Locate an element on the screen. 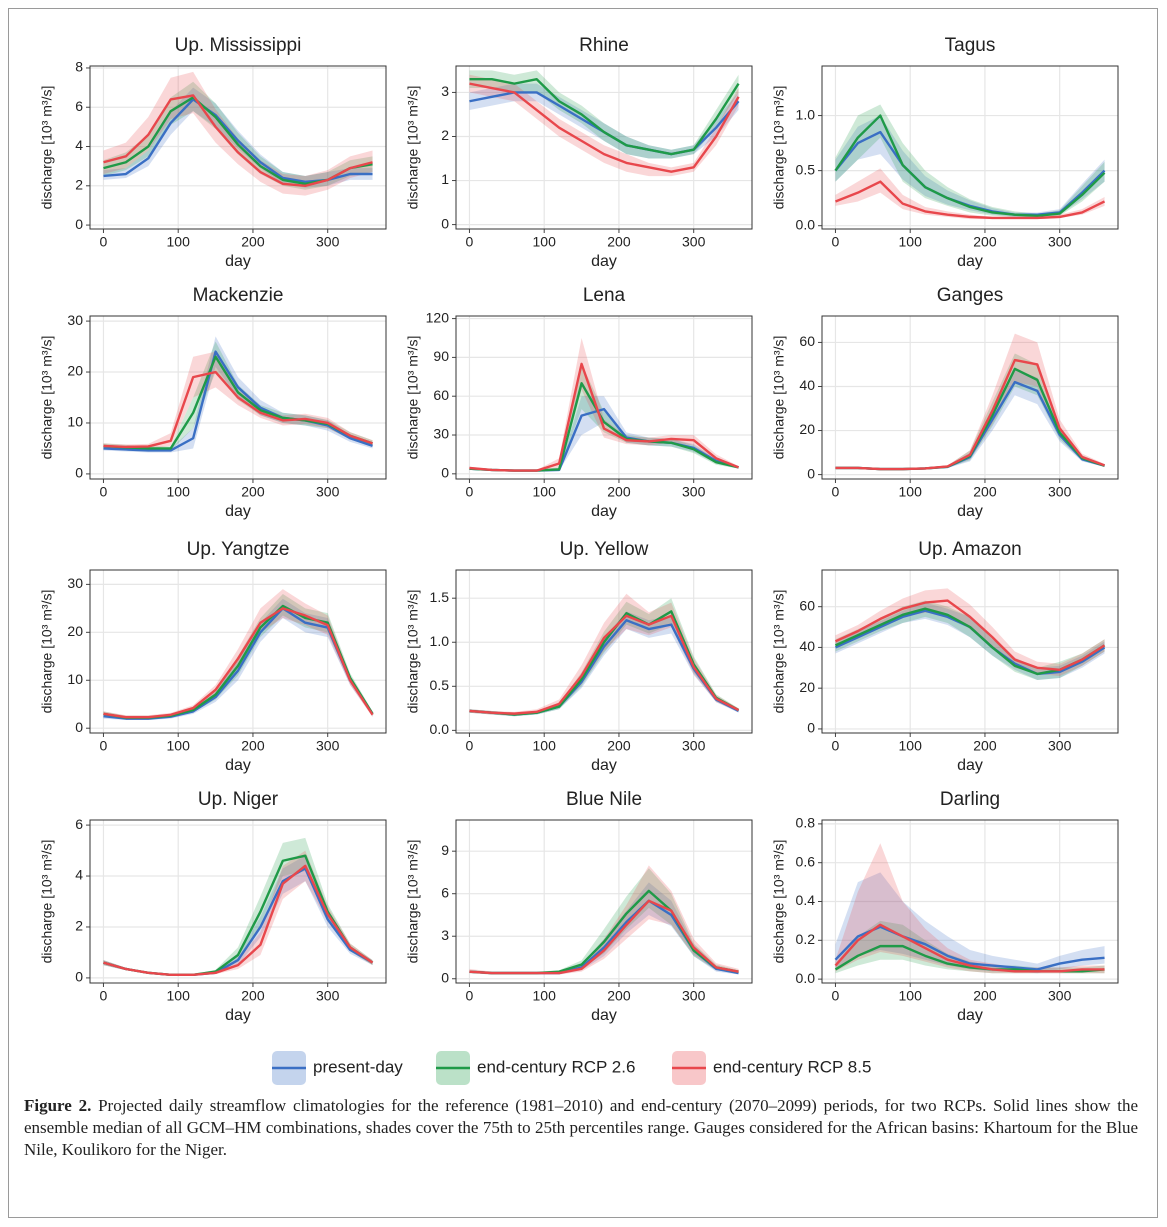  y-tick-label: 0.4 is located at coordinates (806, 900).